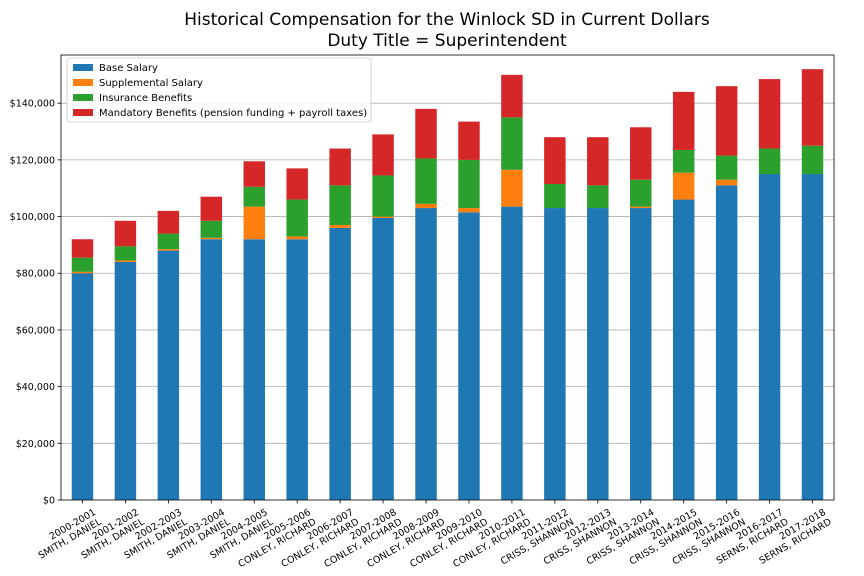 This screenshot has width=864, height=576. What do you see at coordinates (145, 98) in the screenshot?
I see `legend-label-3: Insurance Benefits` at bounding box center [145, 98].